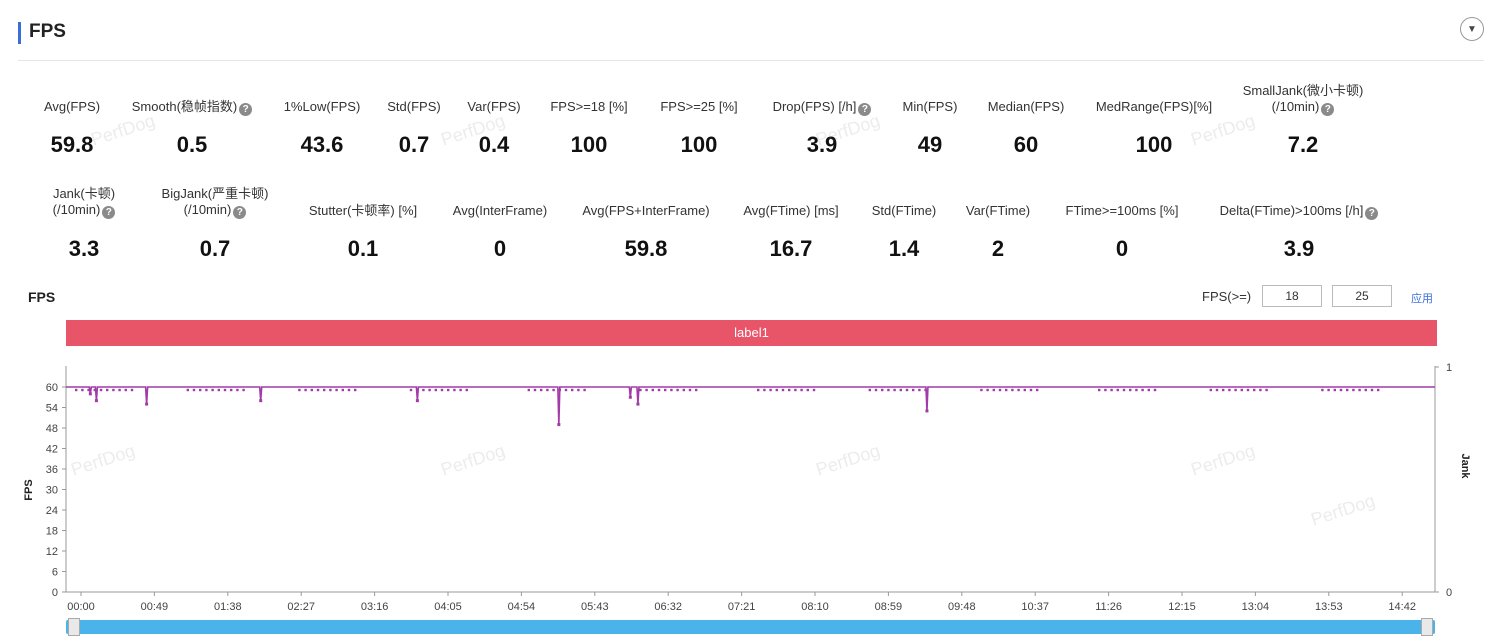 The height and width of the screenshot is (641, 1500). What do you see at coordinates (192, 144) in the screenshot?
I see `metric-value: 0.5` at bounding box center [192, 144].